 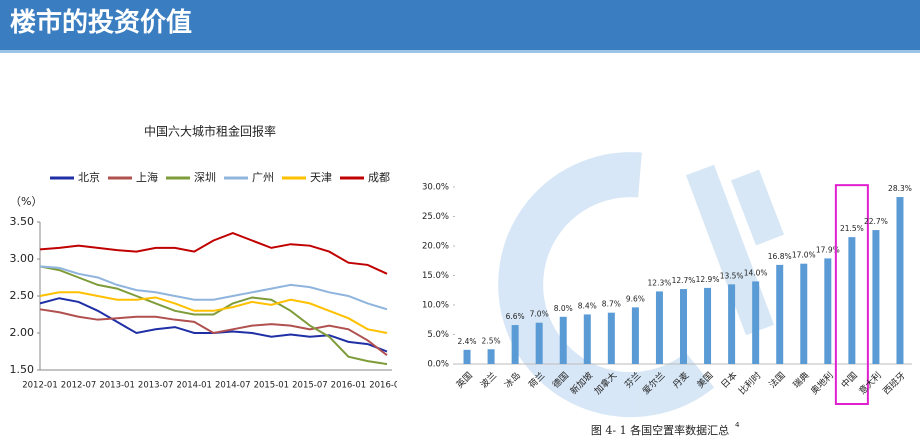 What do you see at coordinates (40, 386) in the screenshot?
I see `x-tick-label: 2012-01` at bounding box center [40, 386].